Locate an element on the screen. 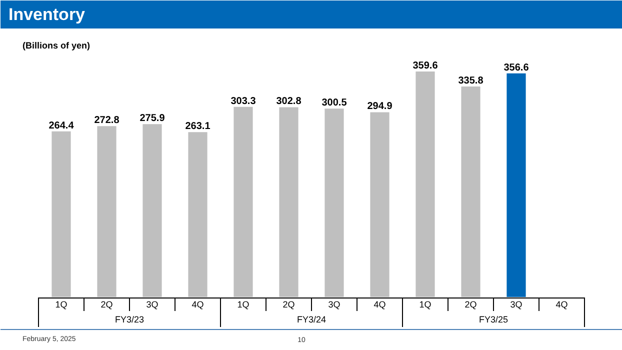 Image resolution: width=622 pixels, height=350 pixels. data-label: 300.5 is located at coordinates (335, 103).